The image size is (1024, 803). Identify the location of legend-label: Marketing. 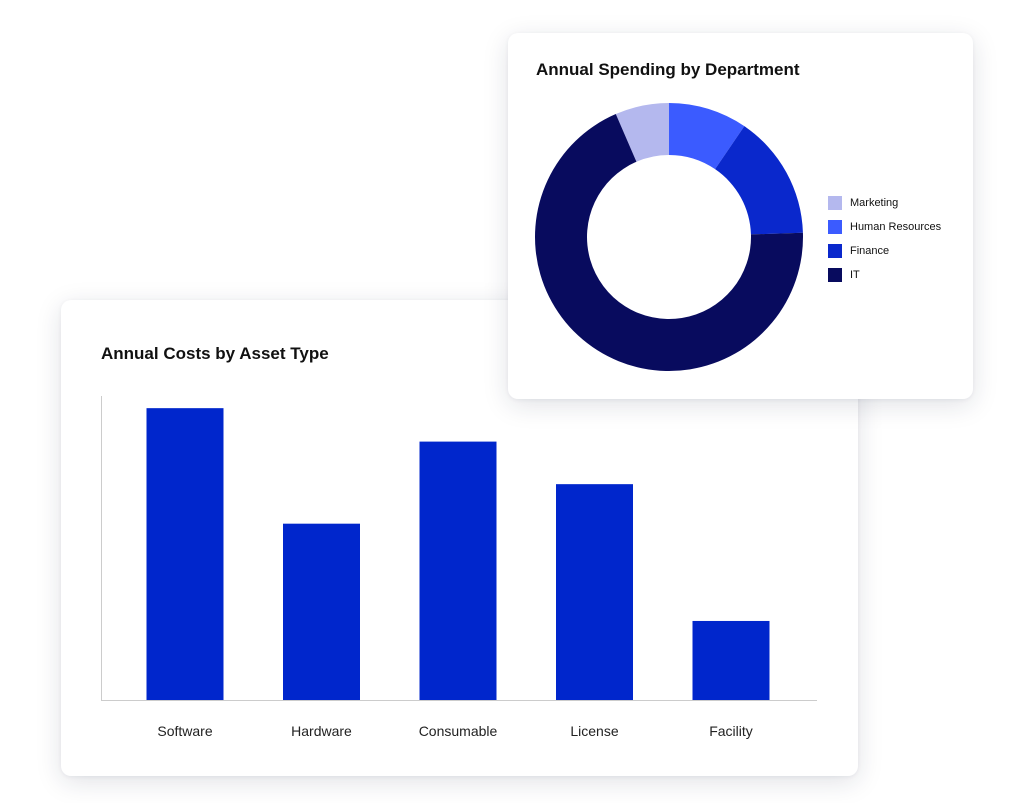
(874, 203).